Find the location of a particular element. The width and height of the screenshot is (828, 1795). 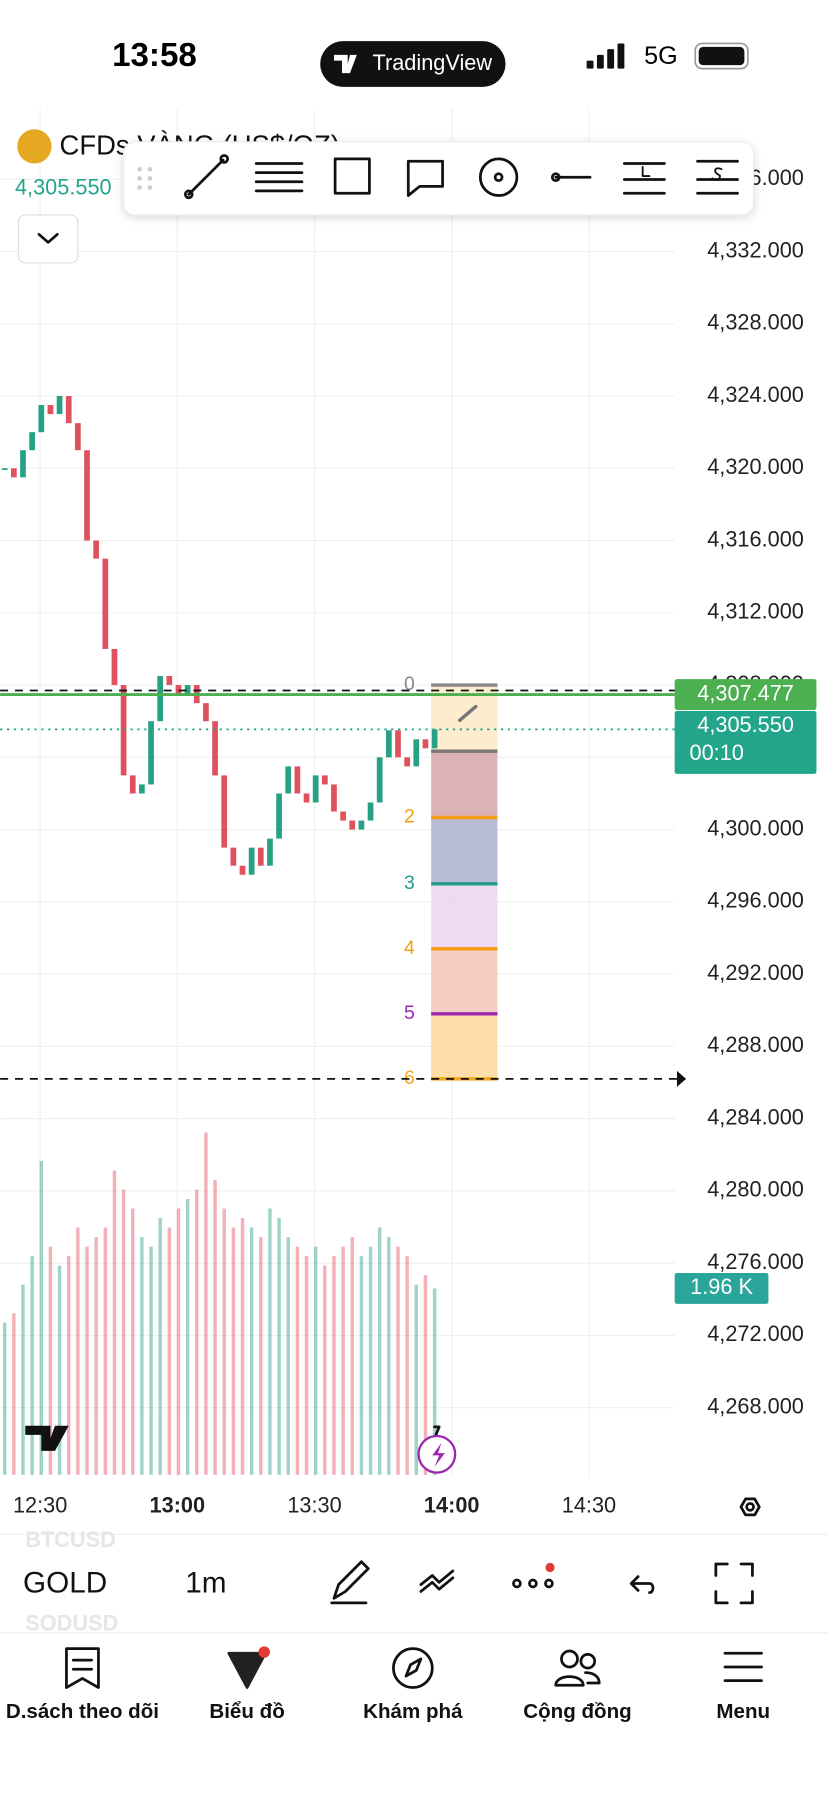

settings is located at coordinates (750, 1507).